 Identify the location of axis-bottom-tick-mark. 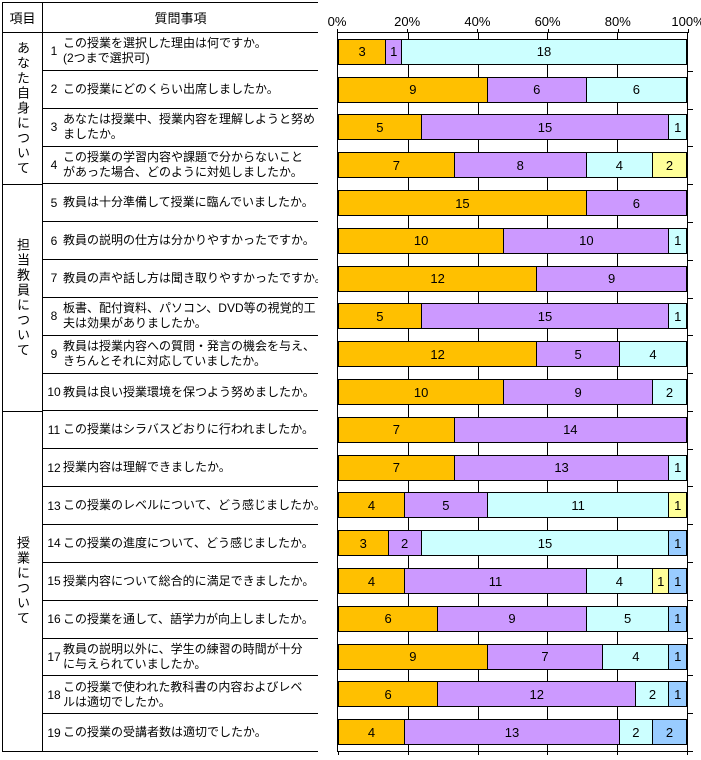
(618, 753).